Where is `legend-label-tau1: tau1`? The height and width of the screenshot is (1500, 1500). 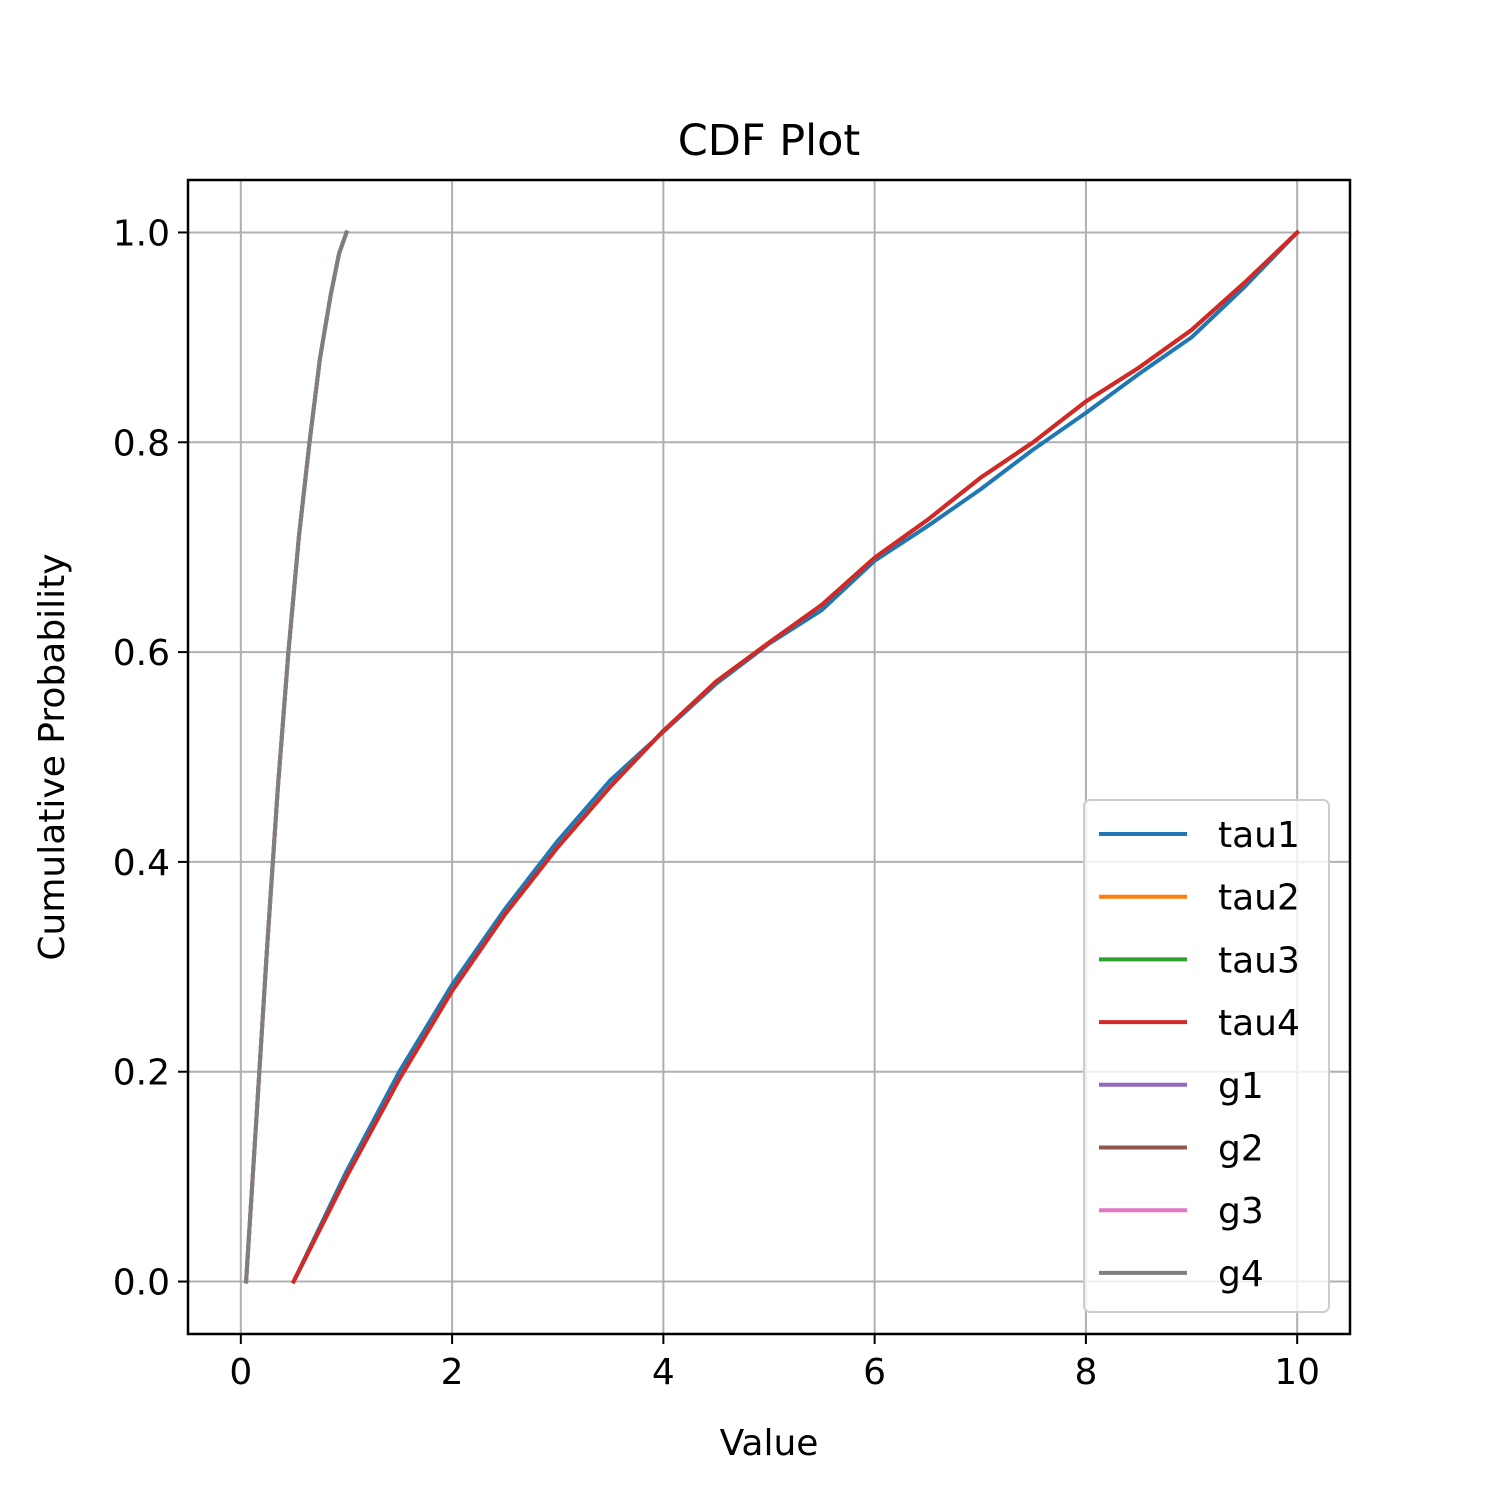
legend-label-tau1: tau1 is located at coordinates (1259, 835).